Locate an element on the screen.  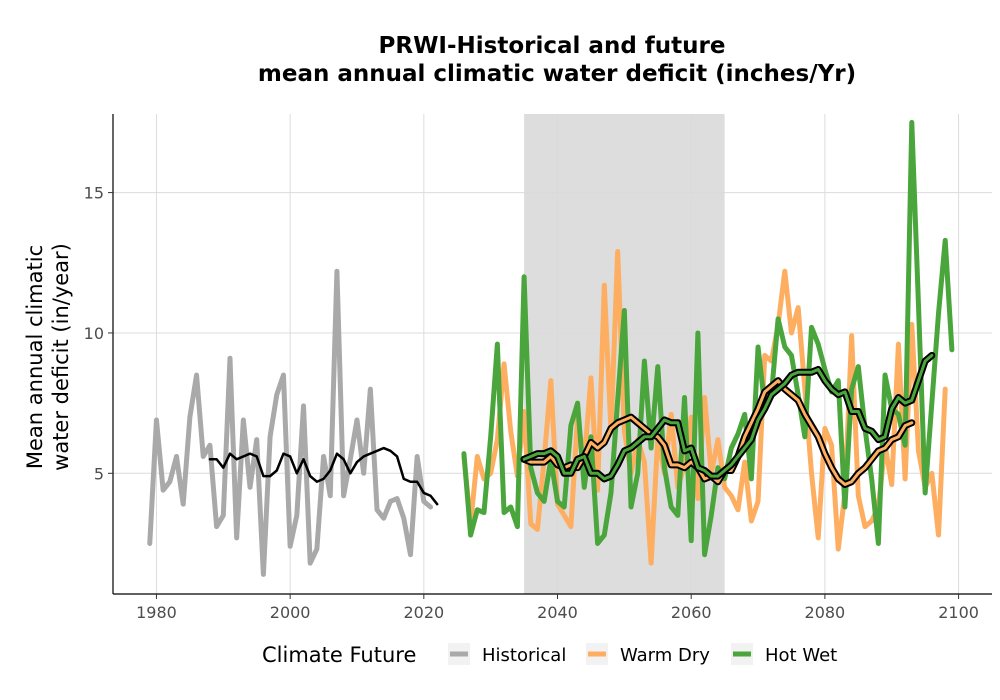
series-line-warm-dry-running-mean is located at coordinates (718, 433).